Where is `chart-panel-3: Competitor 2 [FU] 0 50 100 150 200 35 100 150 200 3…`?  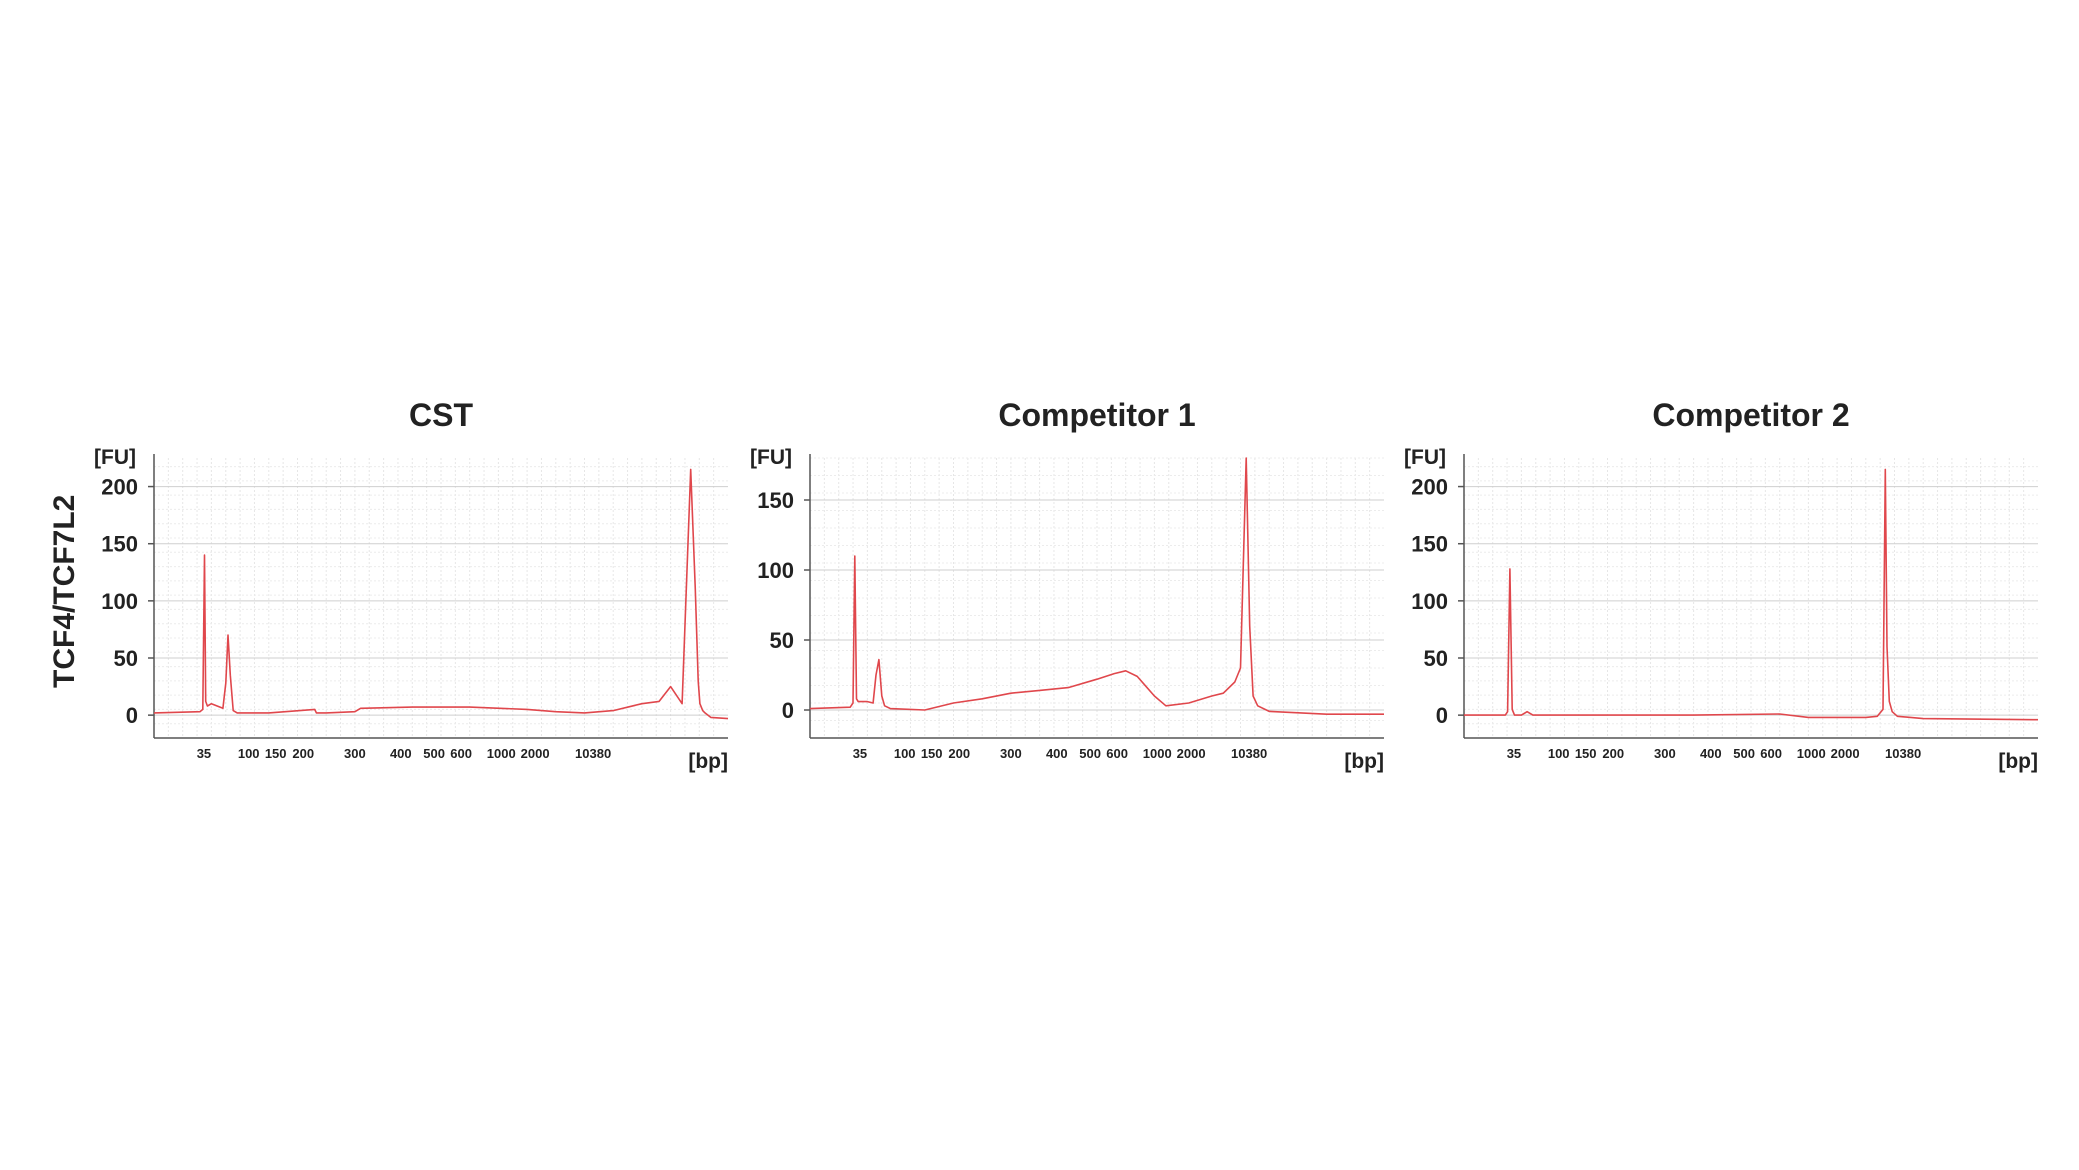
chart-panel-3: Competitor 2 [FU] 0 50 100 150 200 35 100 150 200 3… is located at coordinates (1721, 585).